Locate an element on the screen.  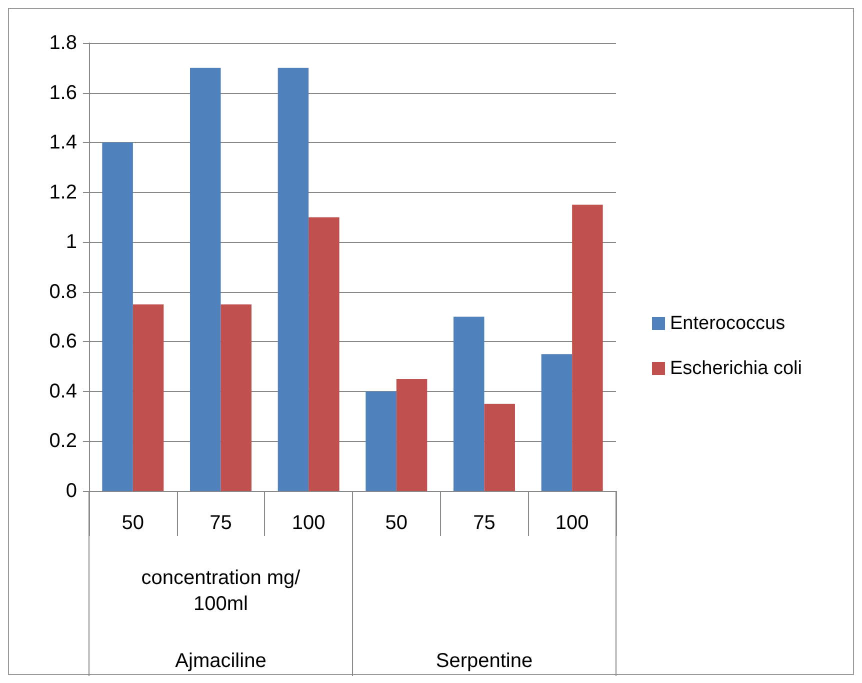
y-tick-label: 1.2 is located at coordinates (63, 192).